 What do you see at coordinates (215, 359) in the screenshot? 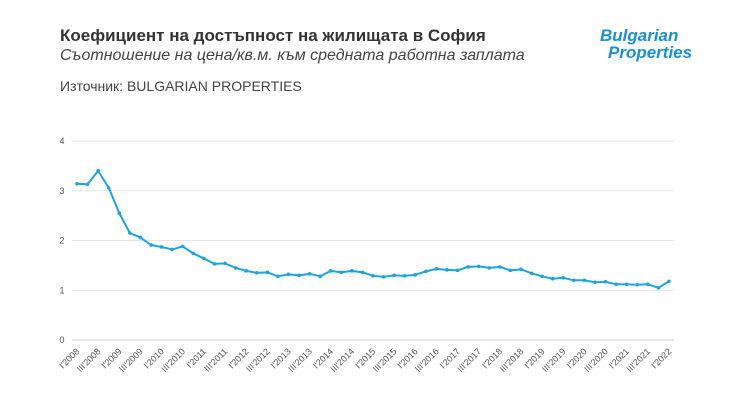
I see `x-tick-label: III'2011` at bounding box center [215, 359].